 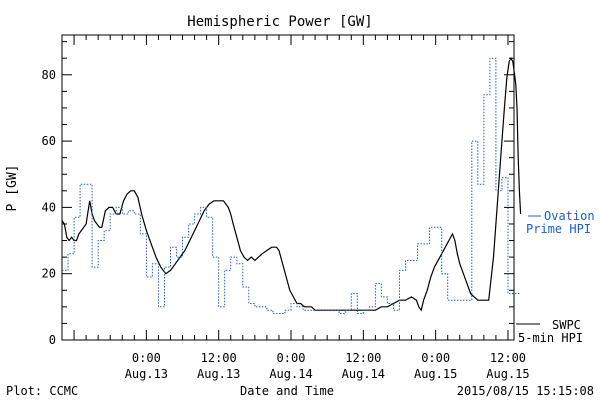 What do you see at coordinates (555, 277) in the screenshot?
I see `legend: Ovation Prime HPI SWPC 5-min HPI` at bounding box center [555, 277].